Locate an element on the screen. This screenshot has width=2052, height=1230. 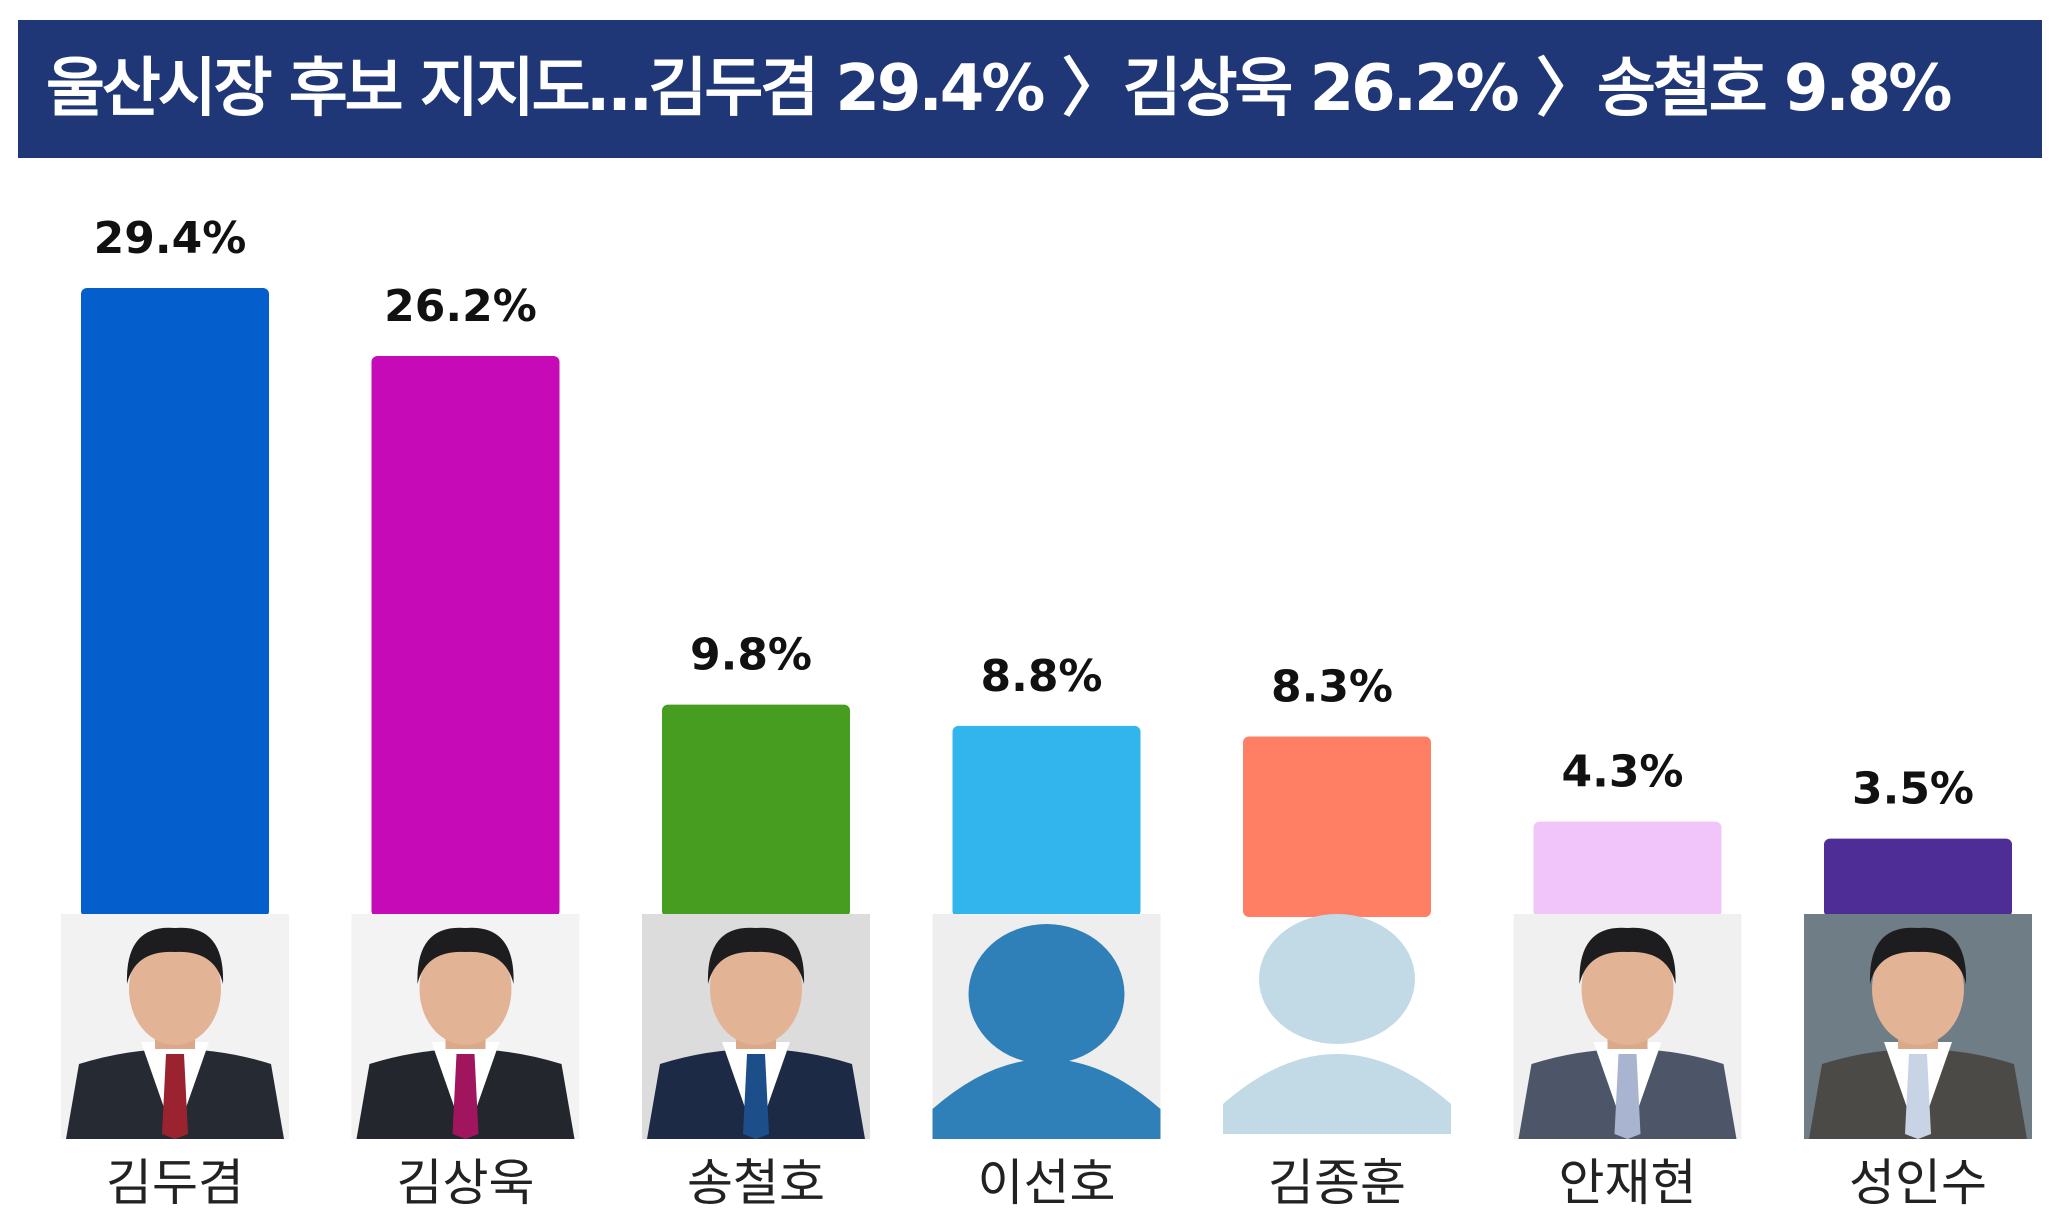
data-label-2: 26.2% is located at coordinates (460, 306).